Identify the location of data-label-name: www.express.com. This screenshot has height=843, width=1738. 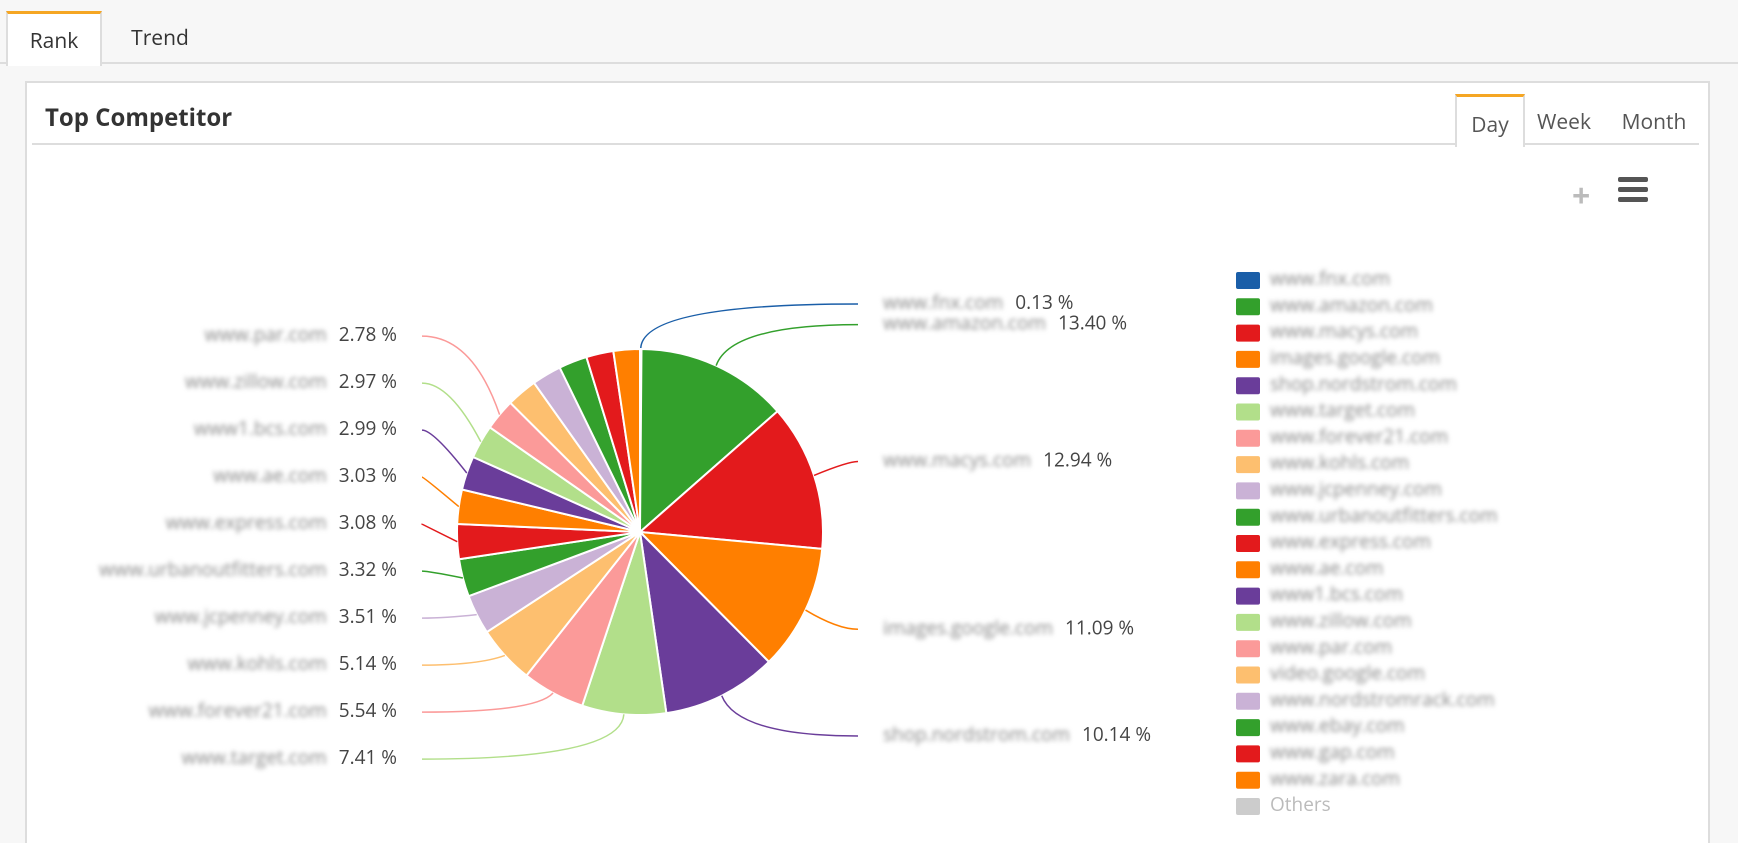
(246, 522).